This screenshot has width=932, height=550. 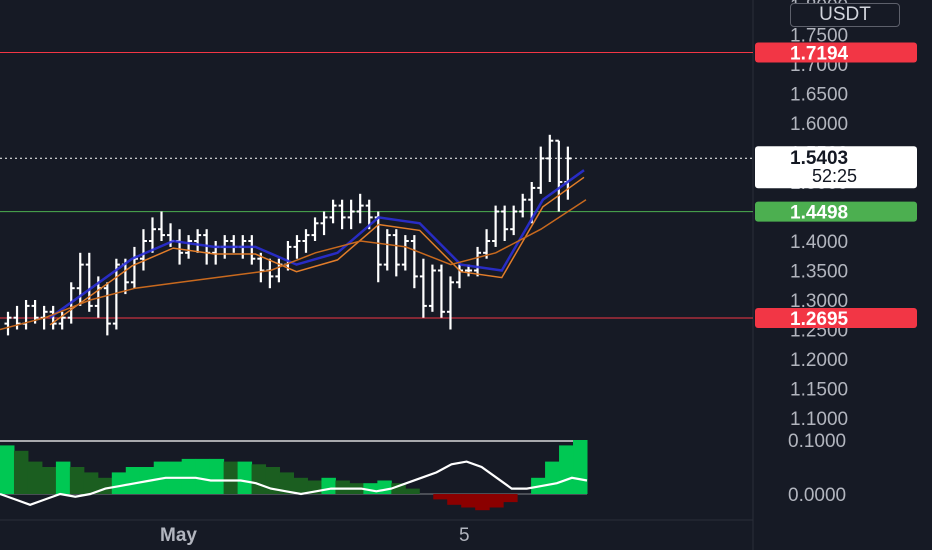 I want to click on support-price-tag: 1.4498, so click(x=836, y=212).